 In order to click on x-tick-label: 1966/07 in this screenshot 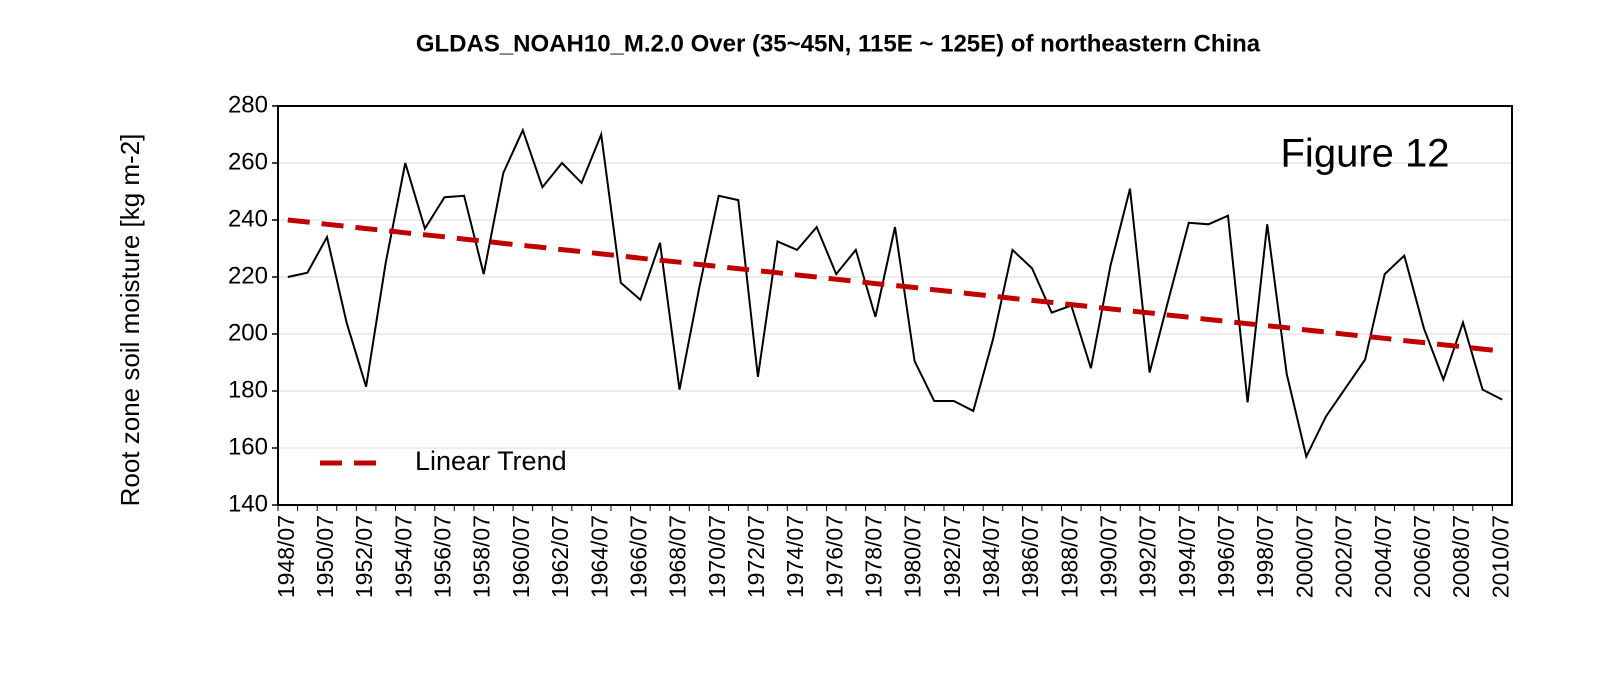, I will do `click(638, 556)`.